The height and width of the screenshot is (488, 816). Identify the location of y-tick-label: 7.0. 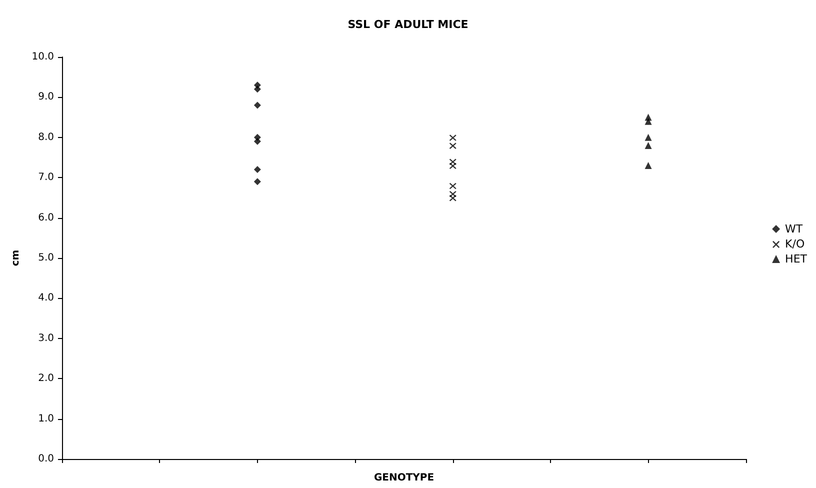
(46, 178).